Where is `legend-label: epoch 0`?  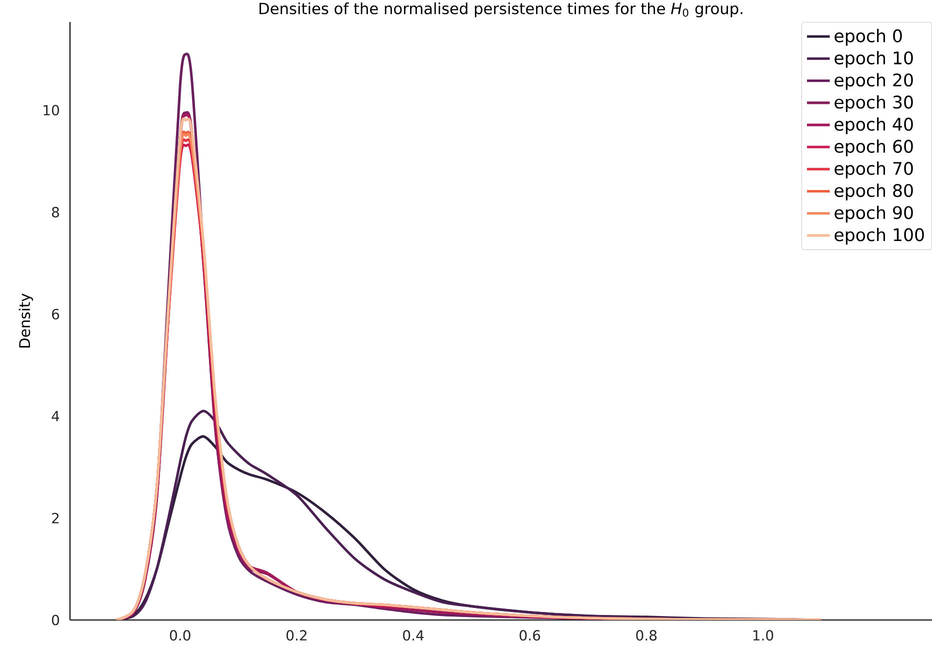
legend-label: epoch 0 is located at coordinates (868, 37).